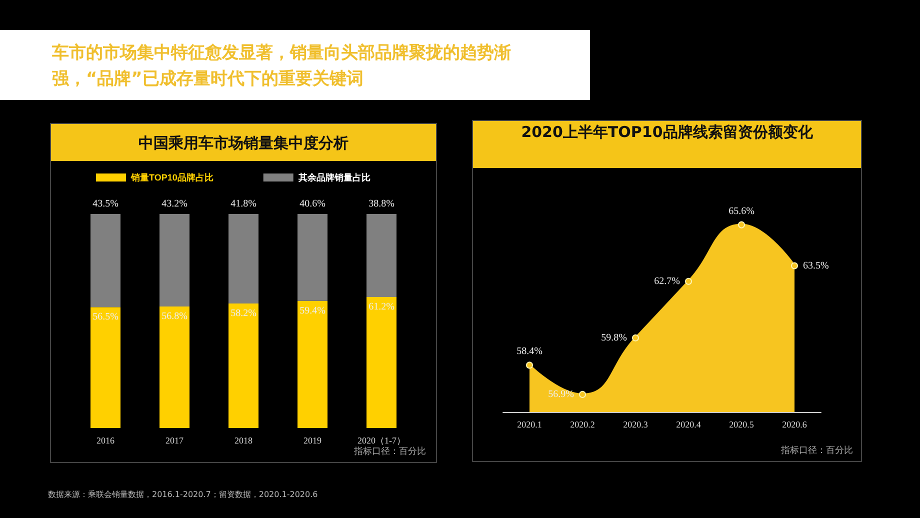 The image size is (920, 518). What do you see at coordinates (816, 266) in the screenshot?
I see `data-label: 63.5%` at bounding box center [816, 266].